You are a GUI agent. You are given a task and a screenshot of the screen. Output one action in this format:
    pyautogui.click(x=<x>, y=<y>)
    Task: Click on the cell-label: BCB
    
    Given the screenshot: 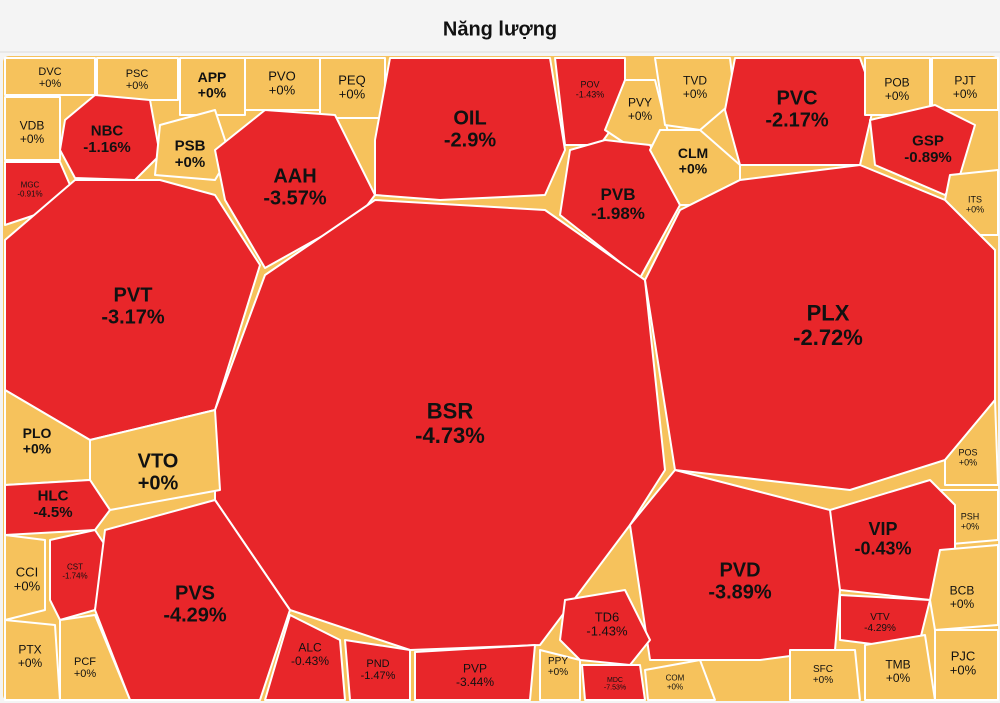 What is the action you would take?
    pyautogui.click(x=962, y=591)
    